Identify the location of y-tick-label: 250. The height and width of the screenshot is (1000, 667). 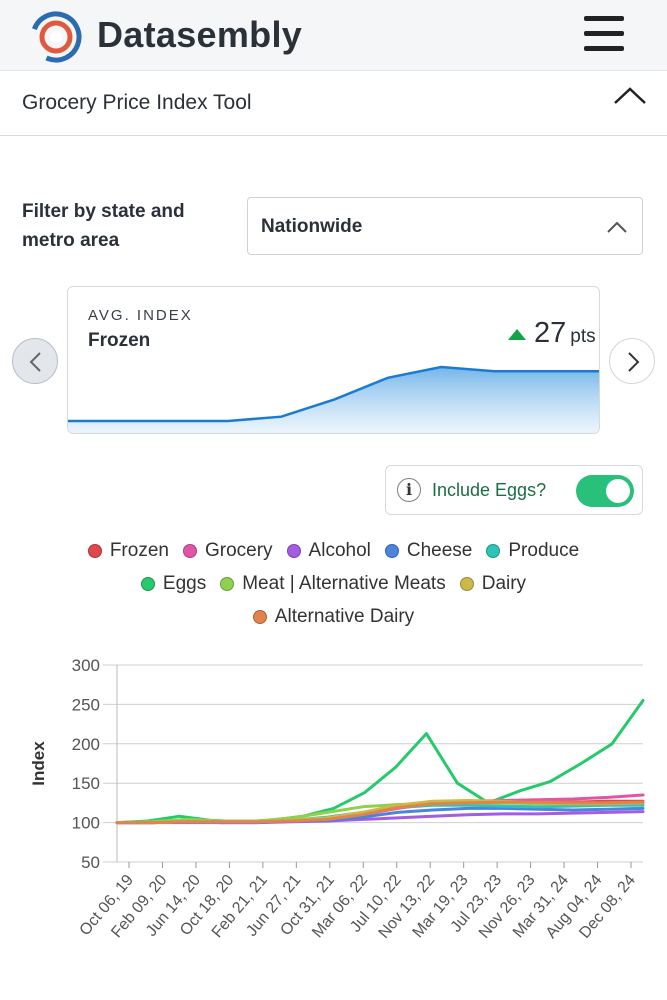
(86, 704).